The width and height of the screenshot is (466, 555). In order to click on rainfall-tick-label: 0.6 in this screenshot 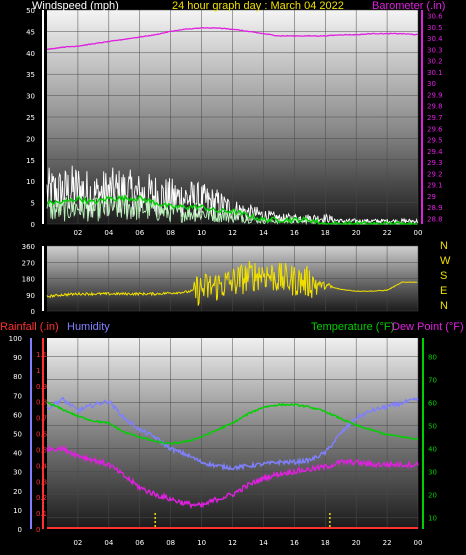, I will do `click(42, 435)`.